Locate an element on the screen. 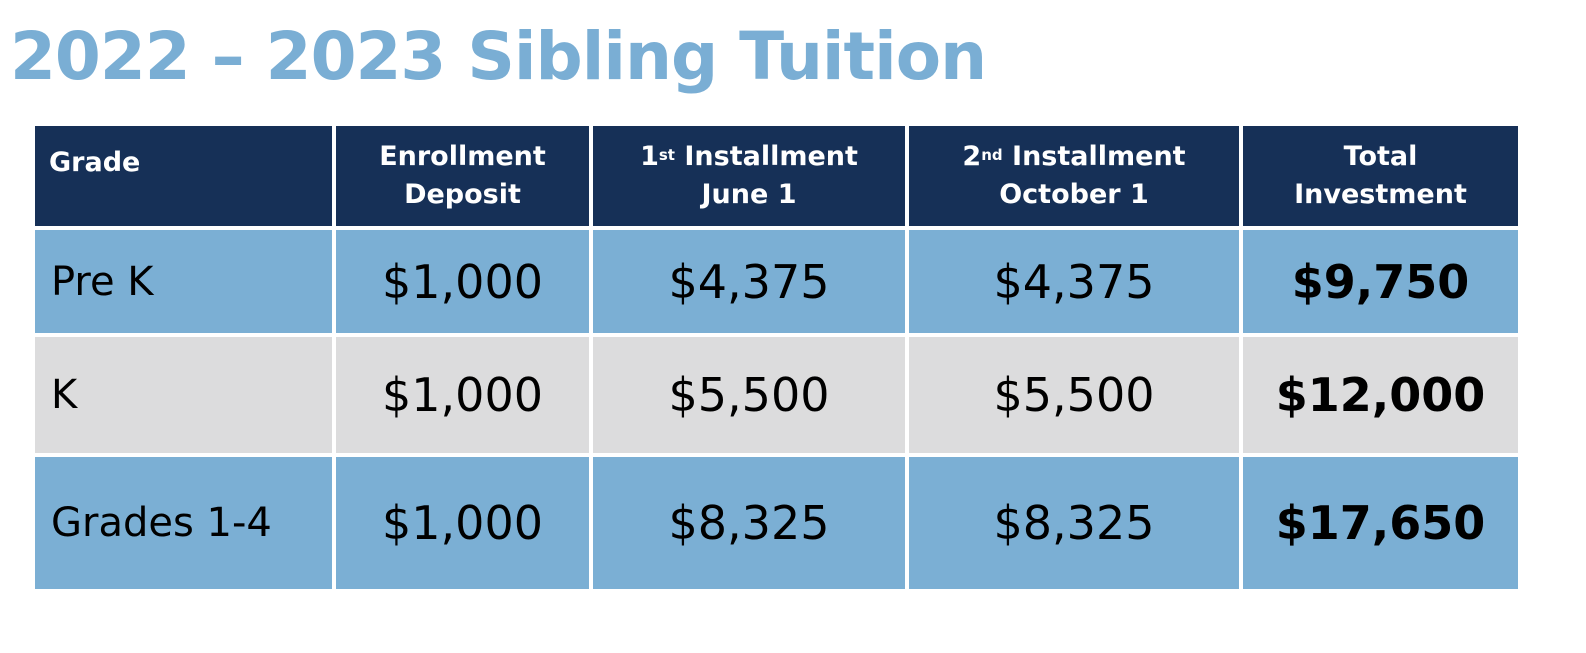 This screenshot has height=653, width=1586. cell-second-installment: $5,500 is located at coordinates (1074, 395).